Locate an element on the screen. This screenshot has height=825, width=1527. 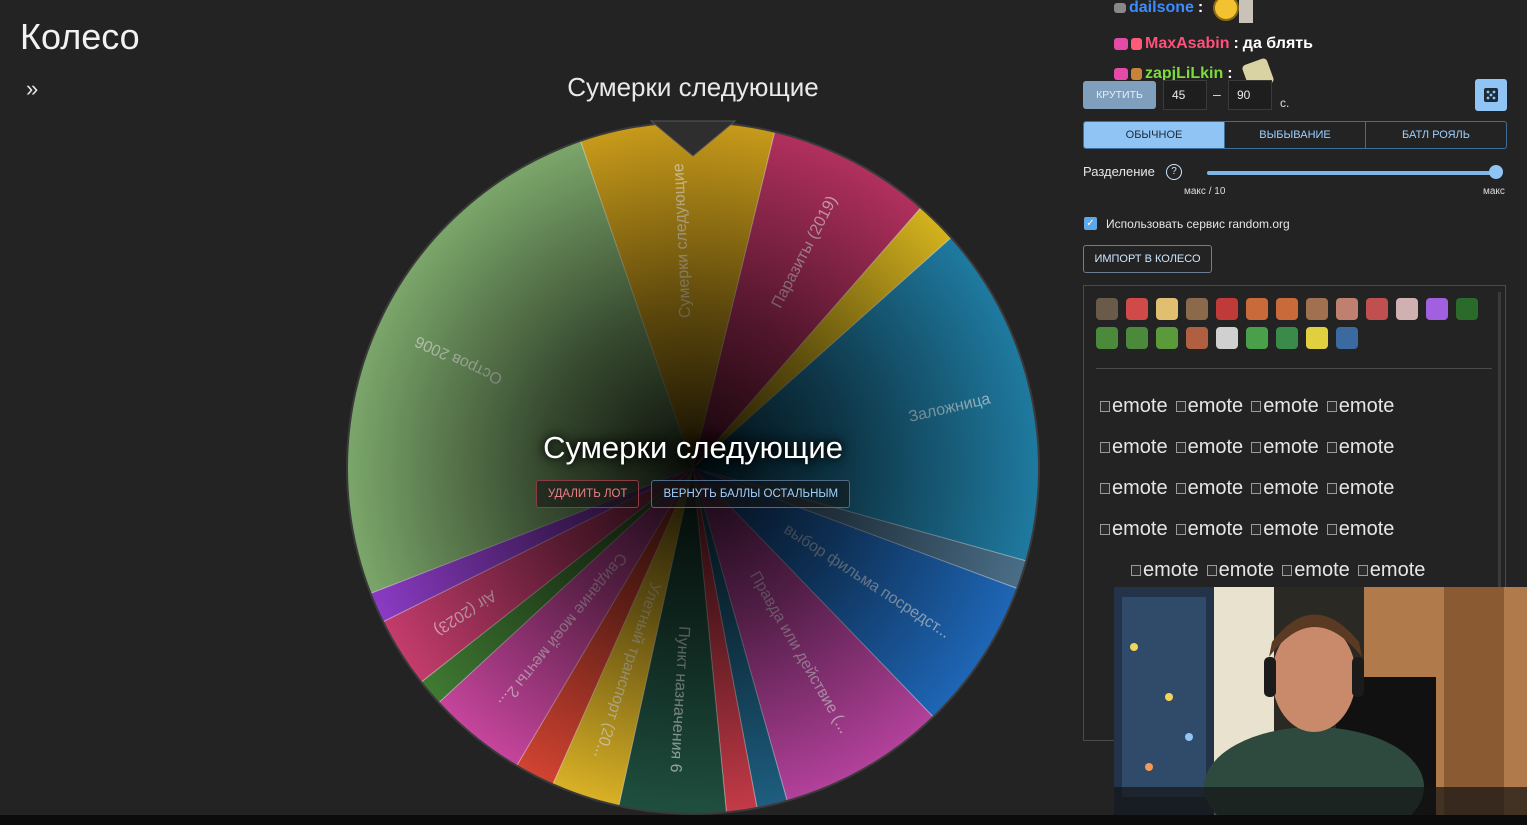
emote-palette is located at coordinates (1291, 323).